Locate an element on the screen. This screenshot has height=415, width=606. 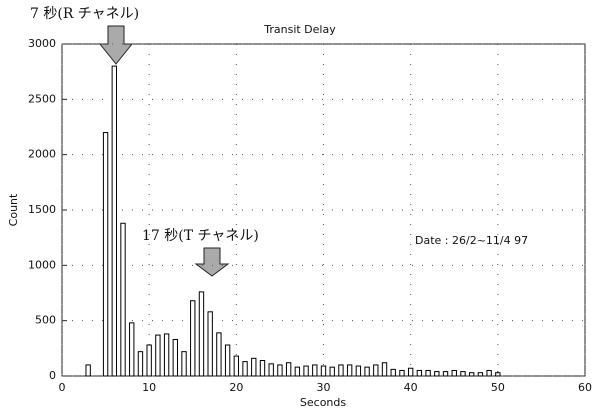
x-tick-label: 10 is located at coordinates (149, 387).